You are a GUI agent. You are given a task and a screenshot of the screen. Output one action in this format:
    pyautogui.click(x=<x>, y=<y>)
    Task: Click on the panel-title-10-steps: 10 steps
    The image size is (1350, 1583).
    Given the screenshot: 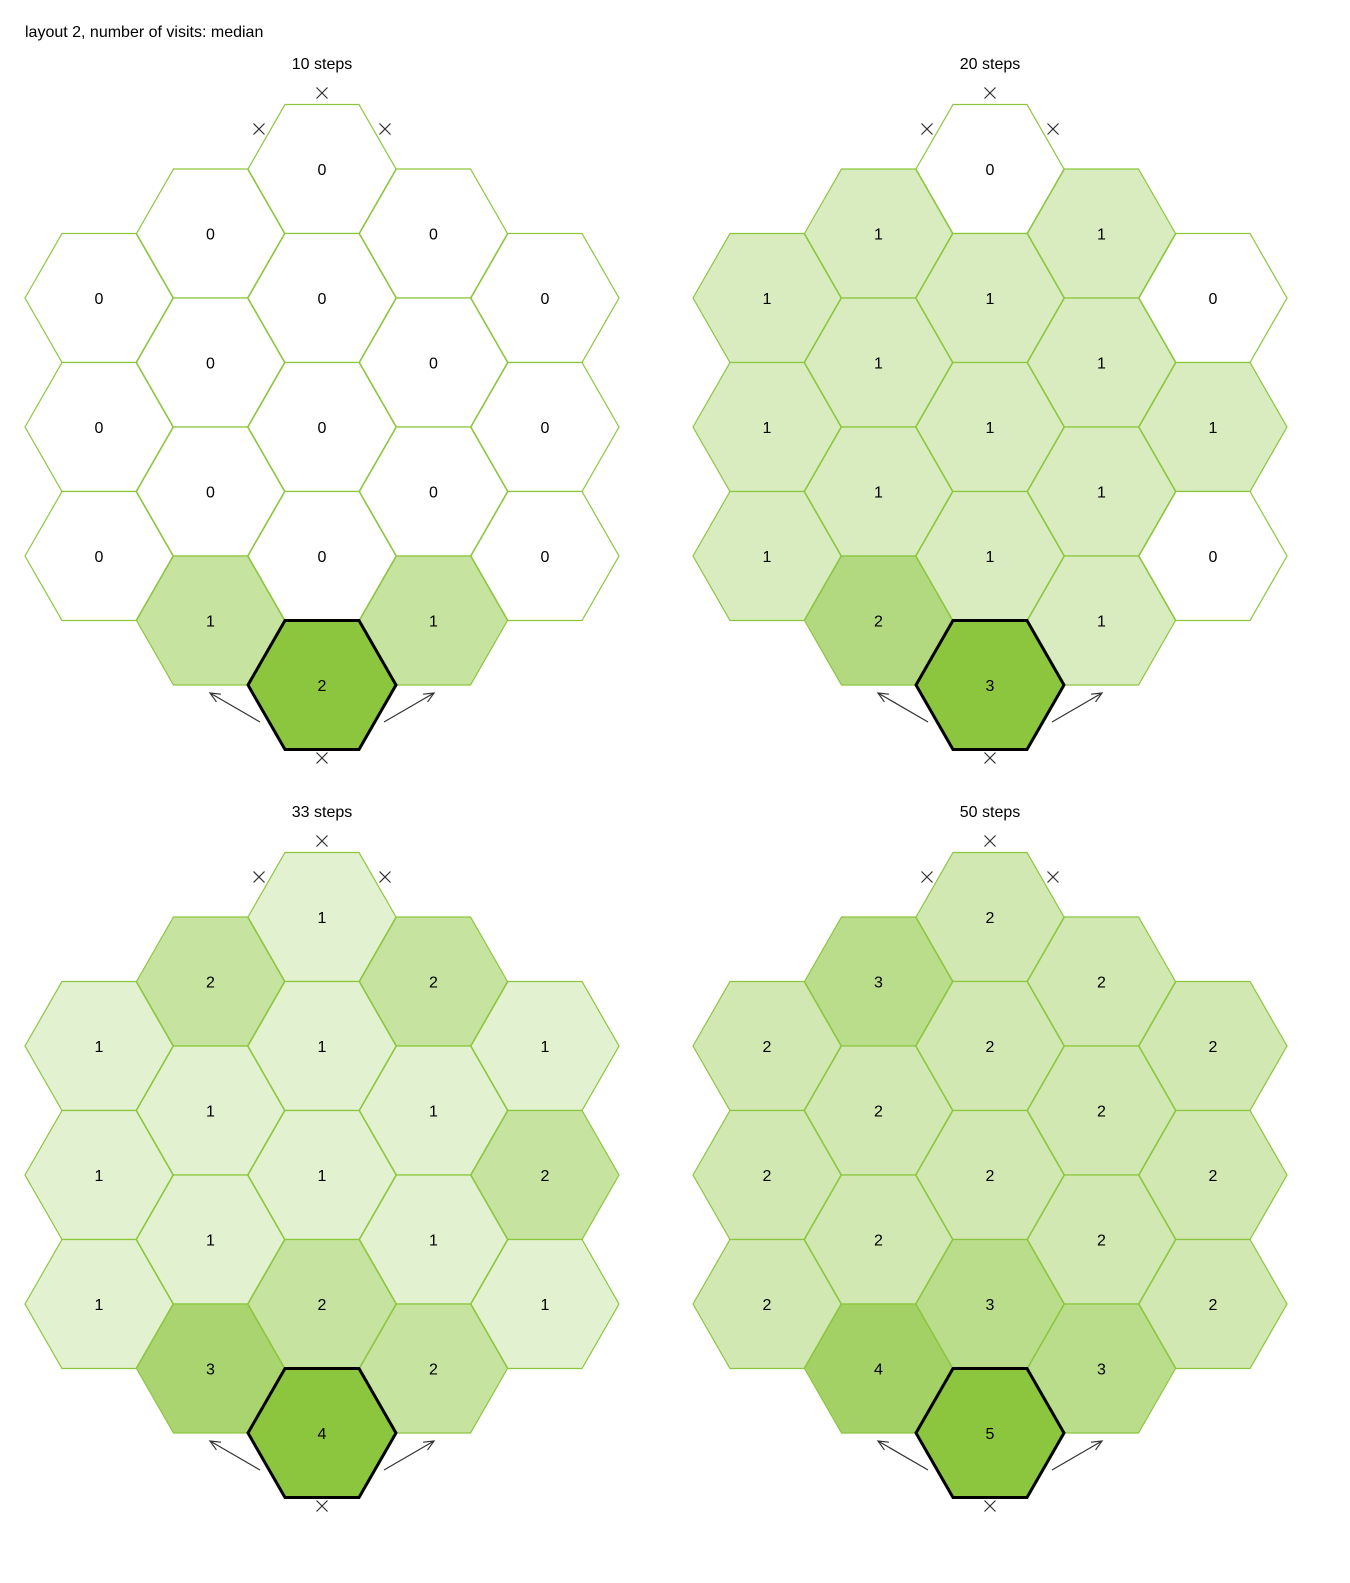 What is the action you would take?
    pyautogui.click(x=322, y=64)
    